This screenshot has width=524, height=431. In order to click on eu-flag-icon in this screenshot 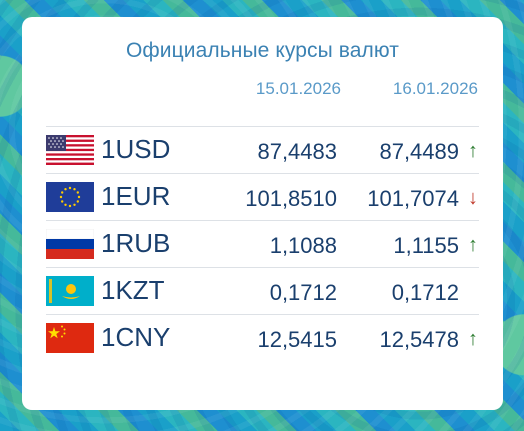, I will do `click(70, 197)`.